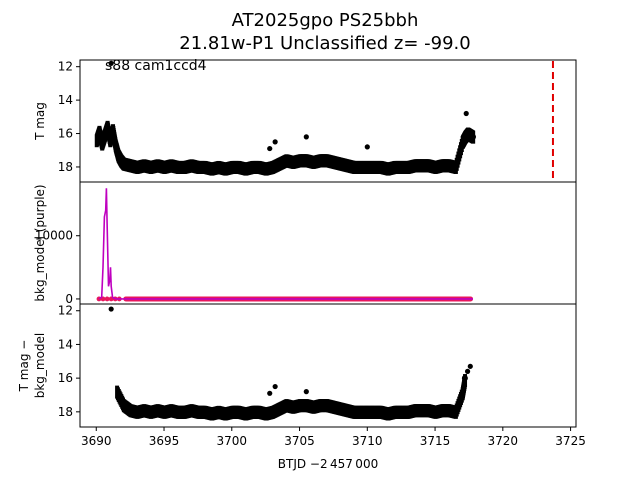 This screenshot has height=480, width=640. I want to click on chart-title-line1: AT2025gpo PS25bbh, so click(325, 20).